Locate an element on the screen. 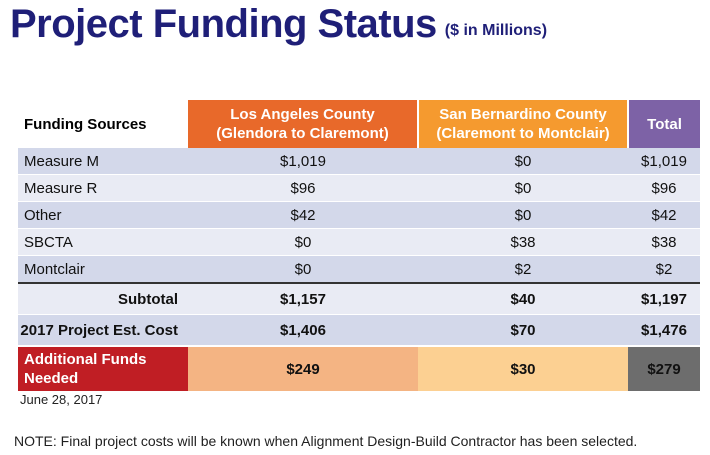 This screenshot has width=710, height=455. additional-label-line1: Additional Funds is located at coordinates (85, 359).